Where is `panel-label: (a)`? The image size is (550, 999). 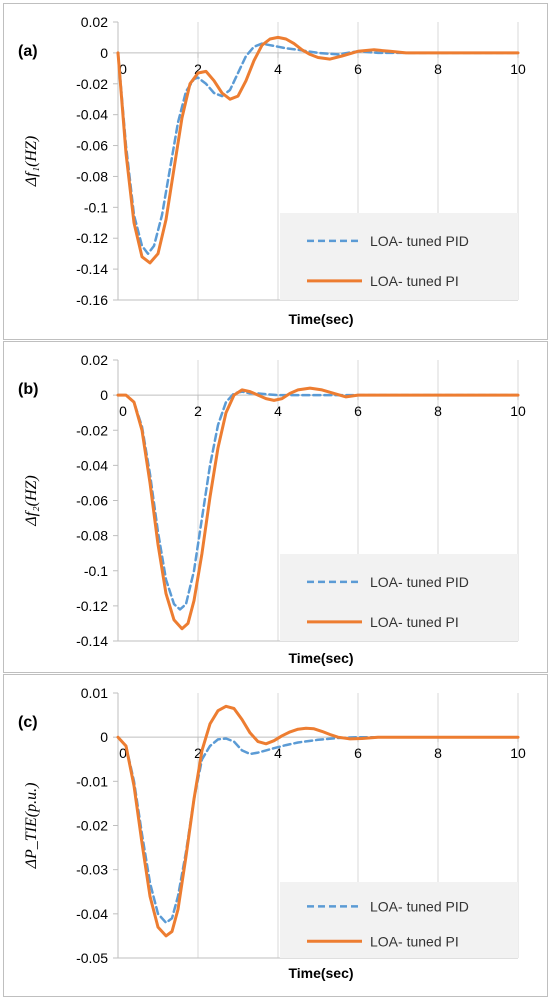 panel-label: (a) is located at coordinates (28, 51).